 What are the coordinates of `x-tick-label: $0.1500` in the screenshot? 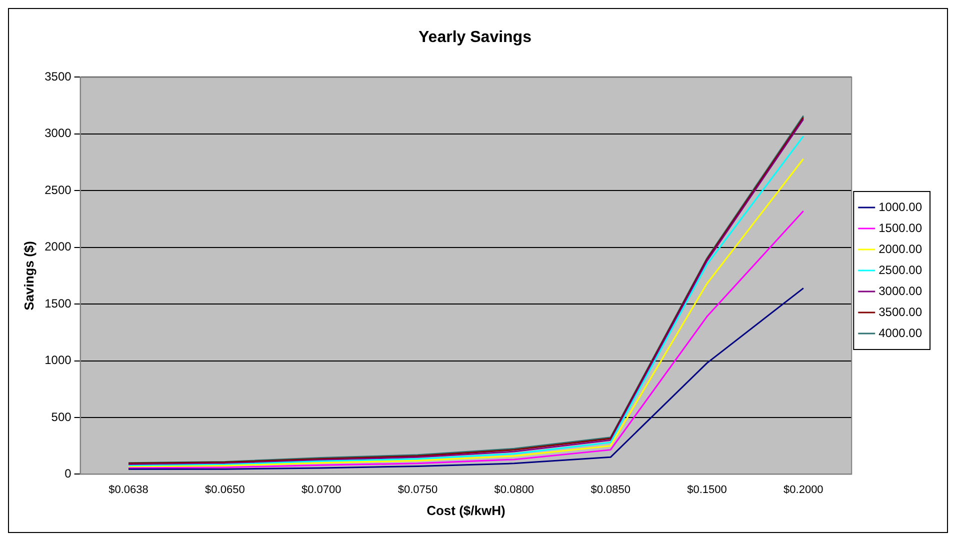 It's located at (707, 490).